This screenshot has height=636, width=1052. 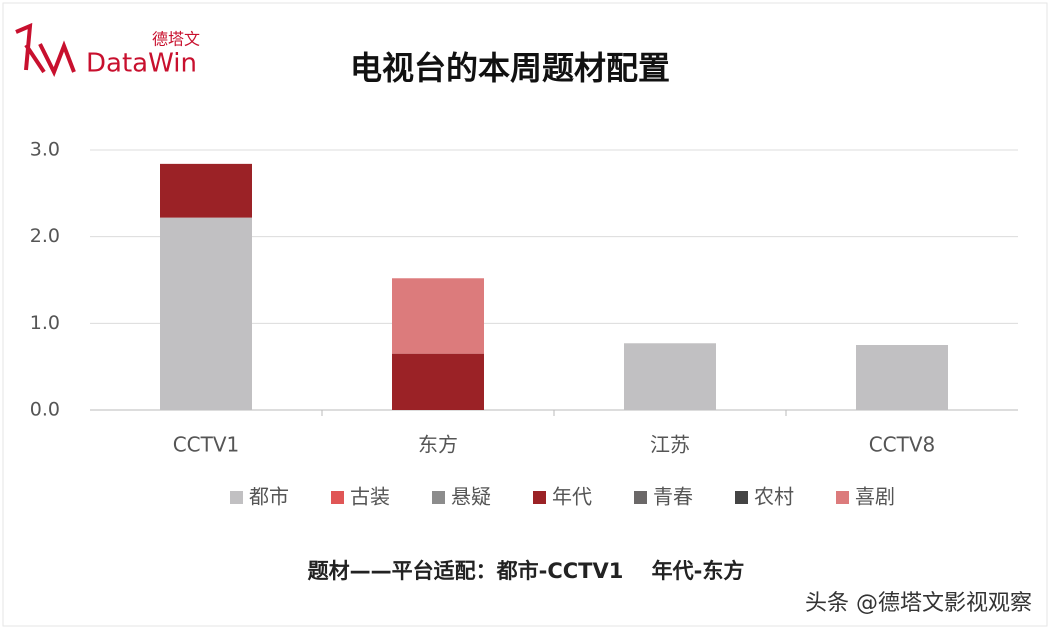 What do you see at coordinates (526, 571) in the screenshot?
I see `caption: 题材——平台适配：都市-CCTV1 年代-东方` at bounding box center [526, 571].